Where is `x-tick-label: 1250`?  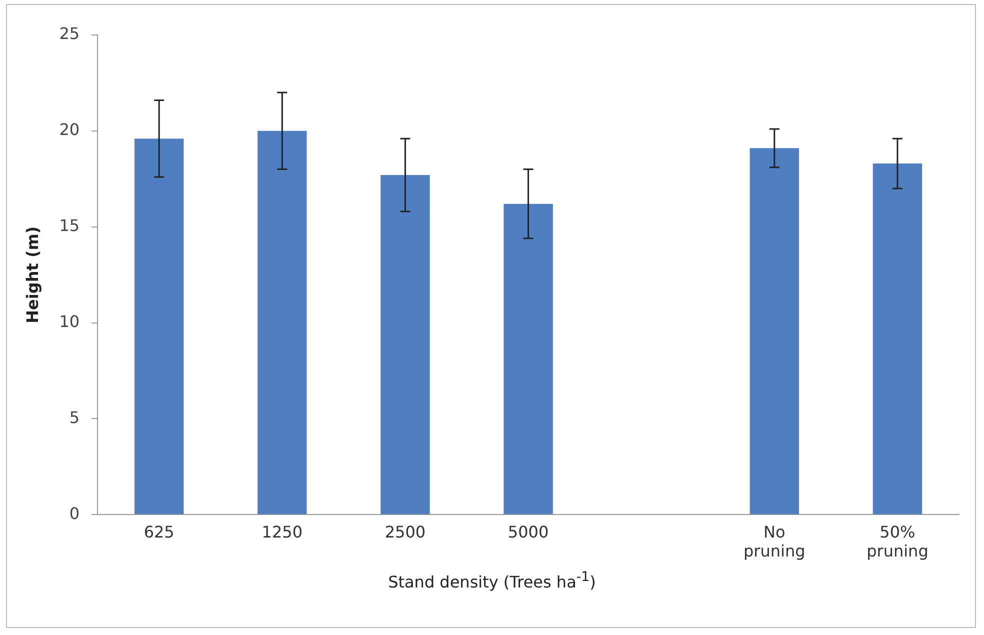
x-tick-label: 1250 is located at coordinates (282, 532).